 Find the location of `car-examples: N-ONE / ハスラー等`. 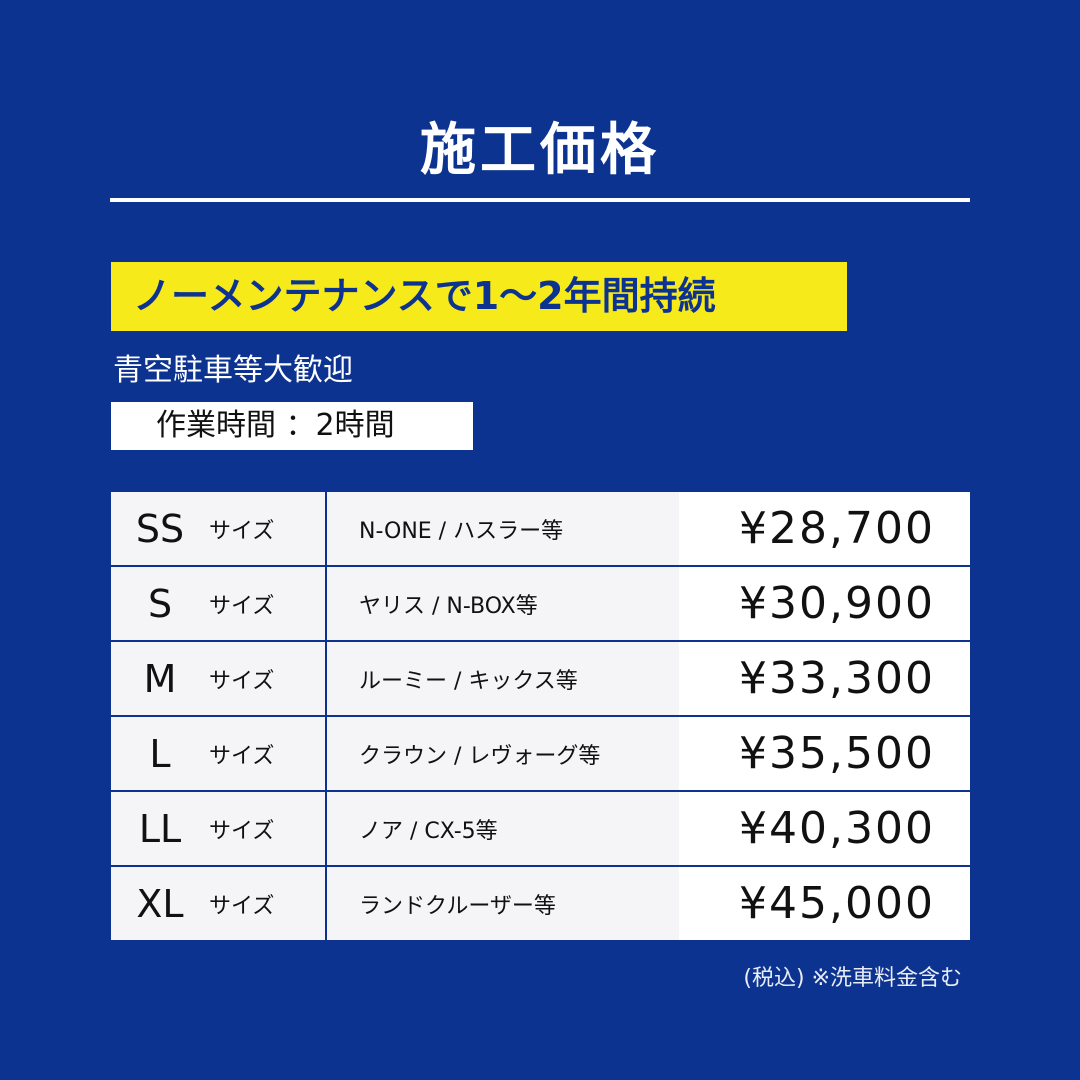

car-examples: N-ONE / ハスラー等 is located at coordinates (502, 529).